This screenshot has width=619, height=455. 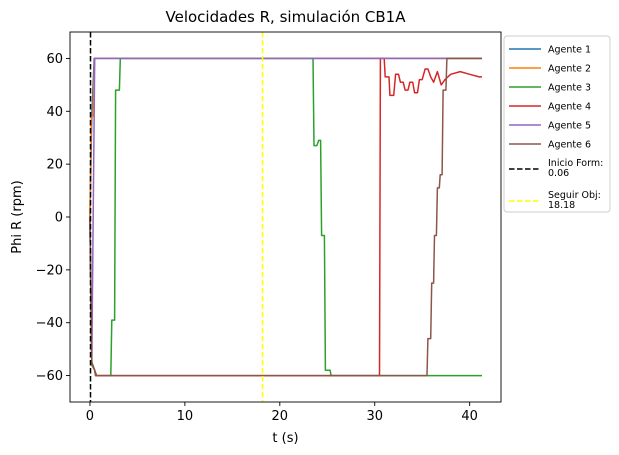 What do you see at coordinates (54, 112) in the screenshot?
I see `y-tick-label: 40` at bounding box center [54, 112].